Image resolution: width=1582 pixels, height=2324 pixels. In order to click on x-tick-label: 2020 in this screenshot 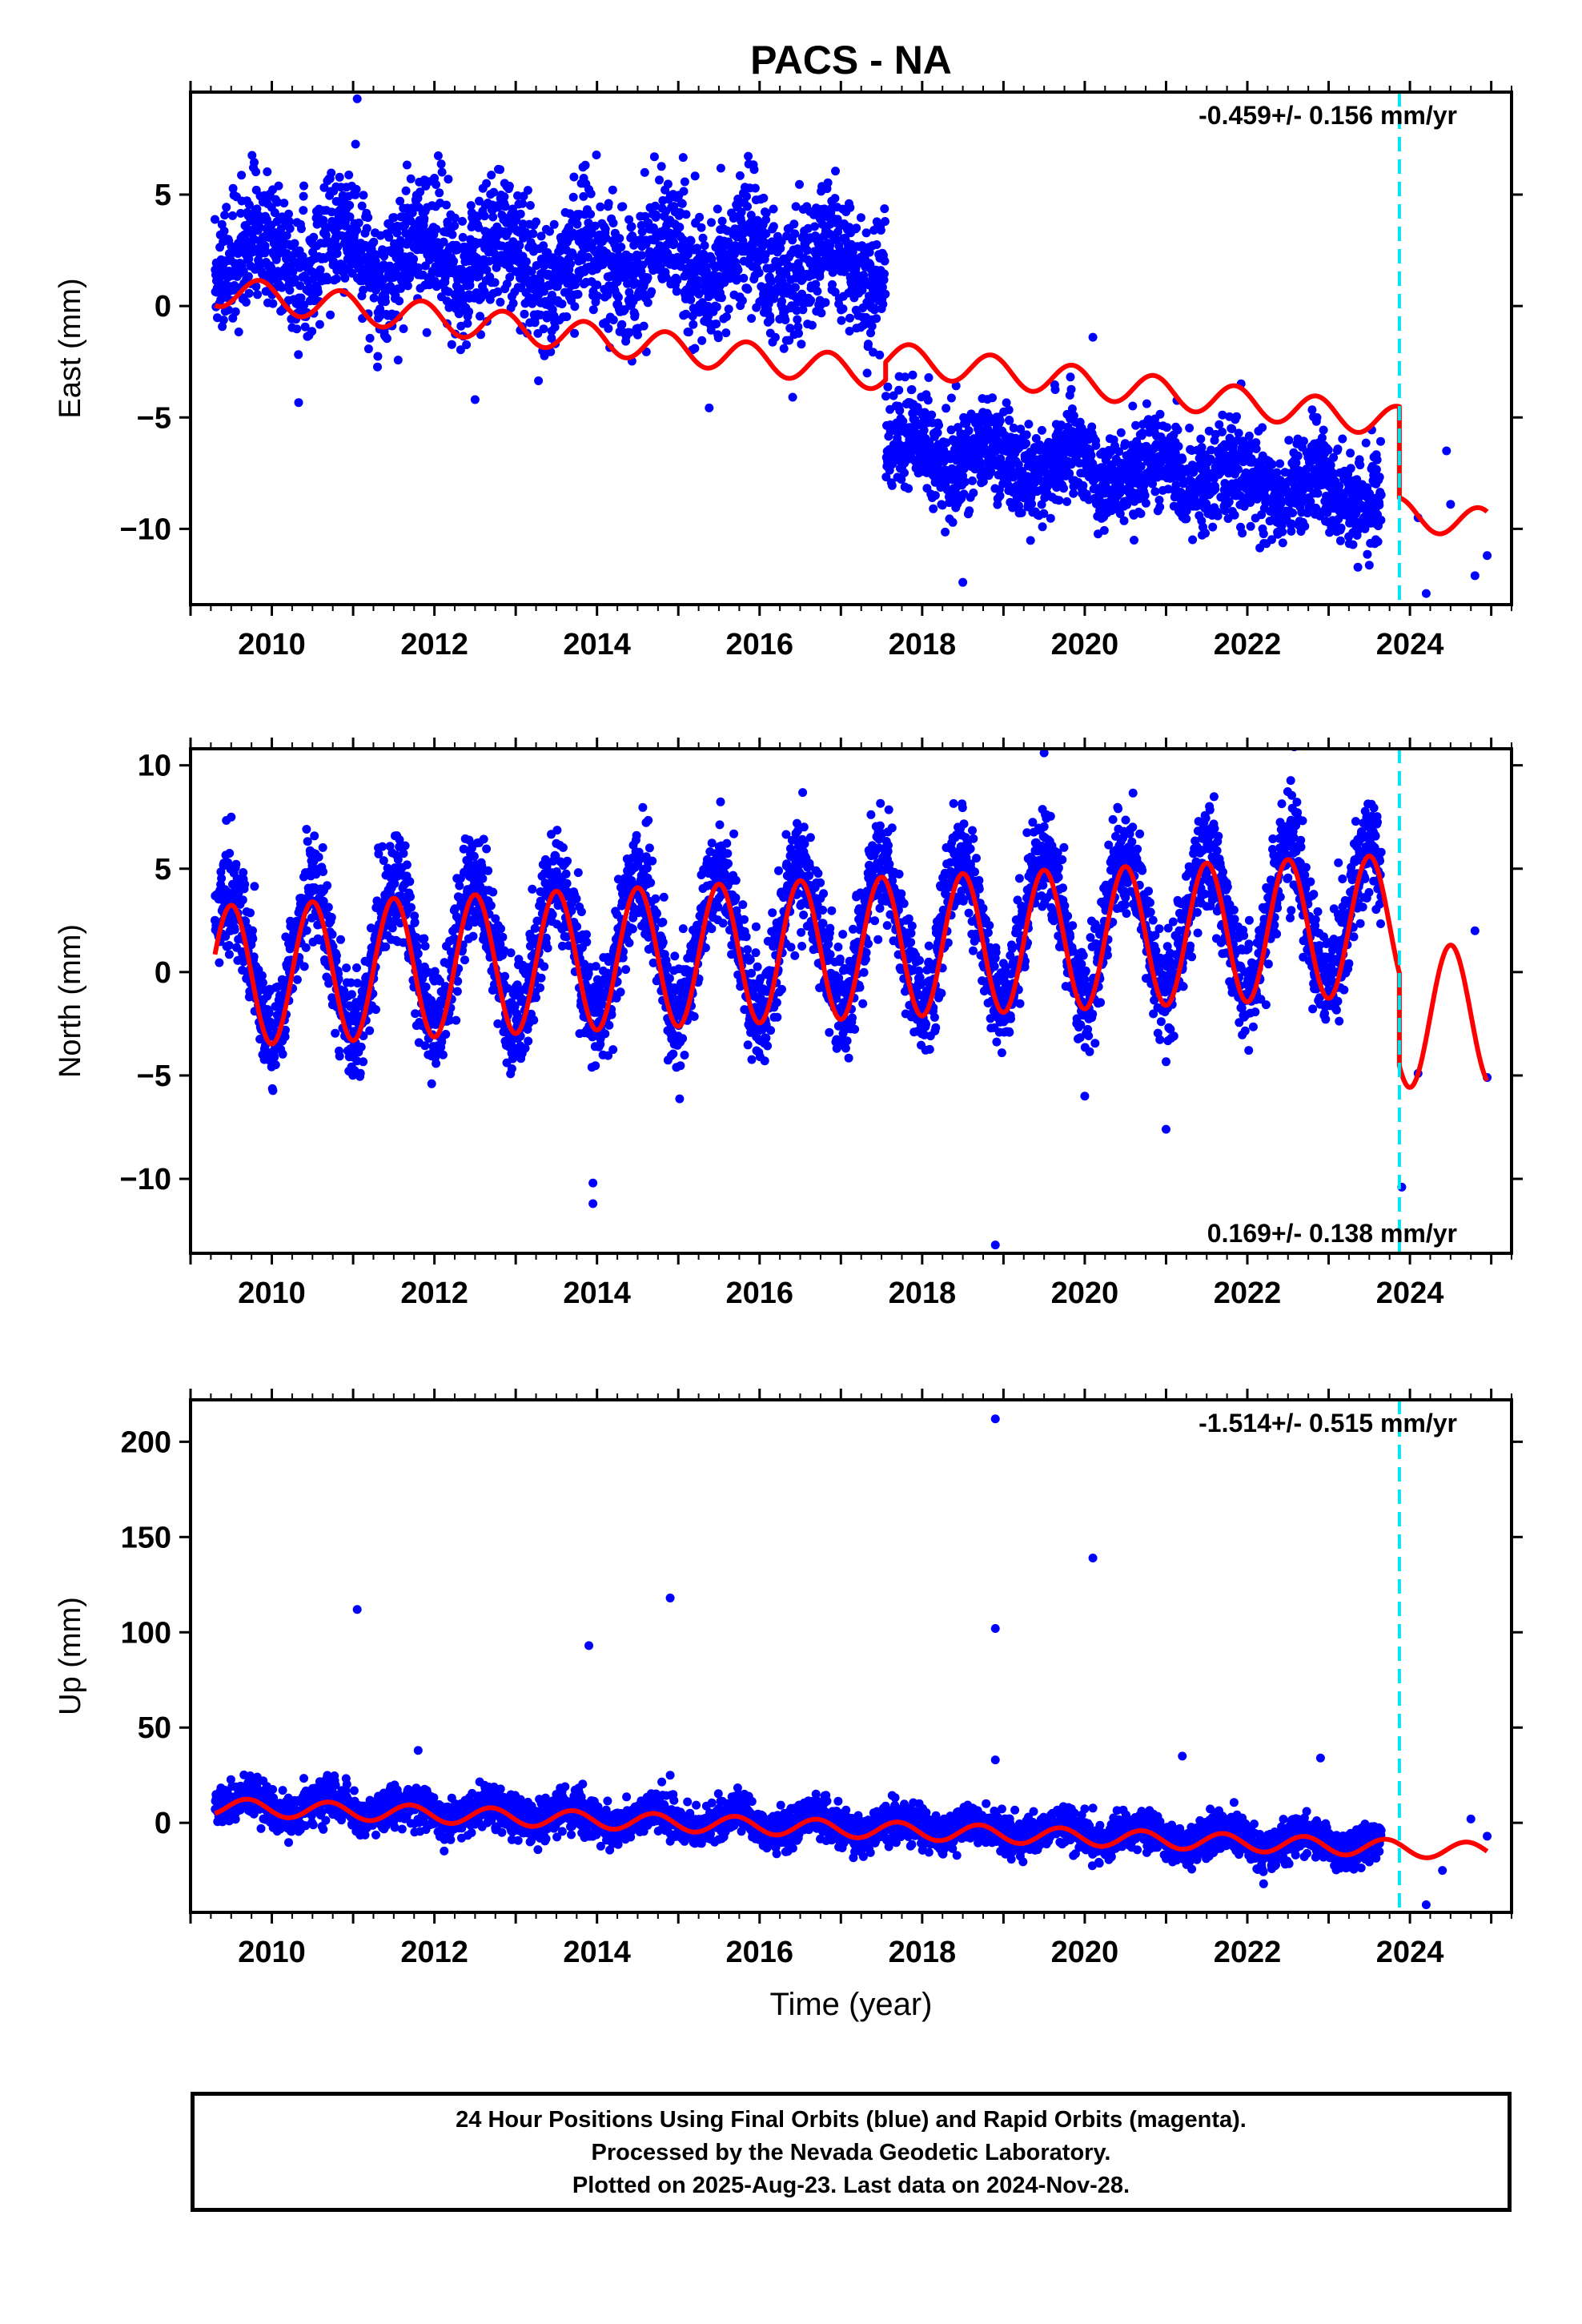, I will do `click(1085, 644)`.